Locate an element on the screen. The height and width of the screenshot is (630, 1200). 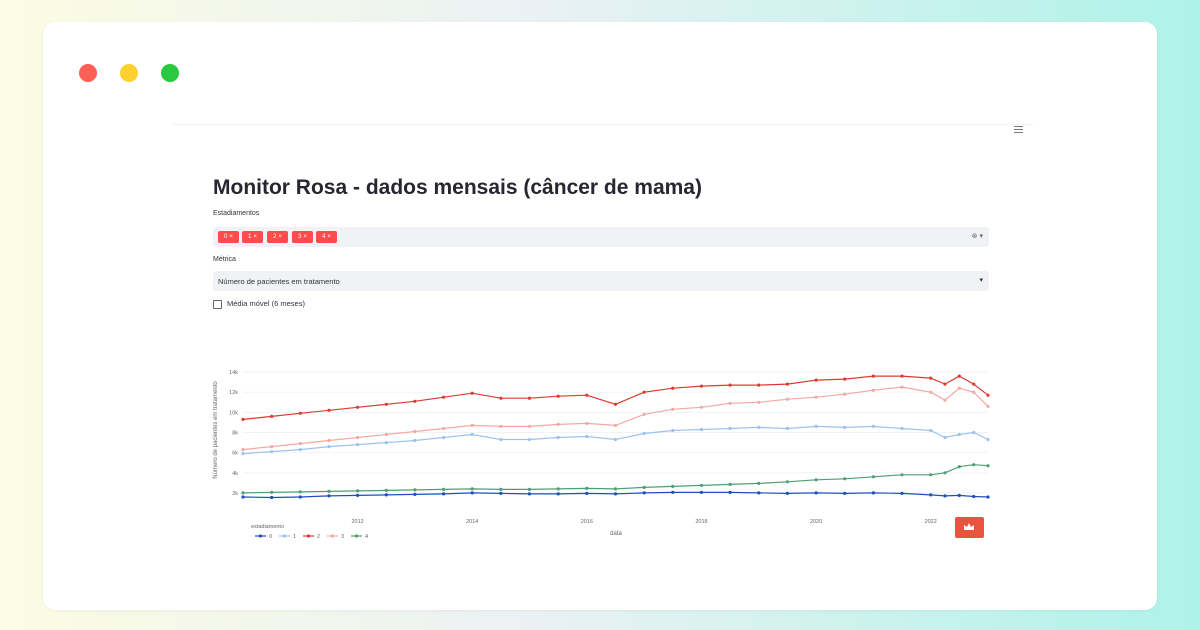
tag-estadiamento-4: 4 × is located at coordinates (326, 237).